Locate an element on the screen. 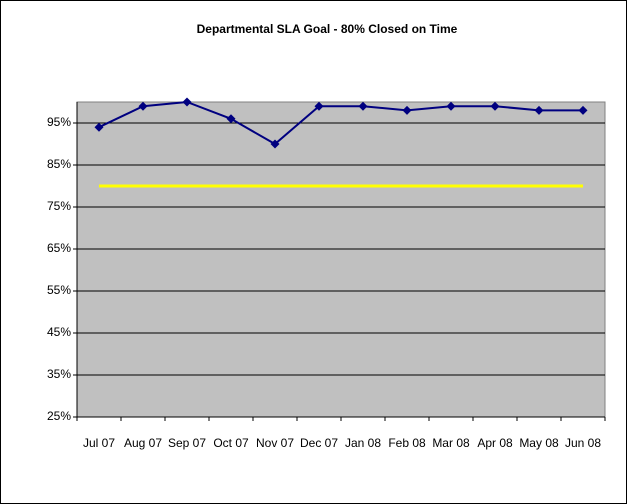 The height and width of the screenshot is (504, 627). series-line is located at coordinates (340, 123).